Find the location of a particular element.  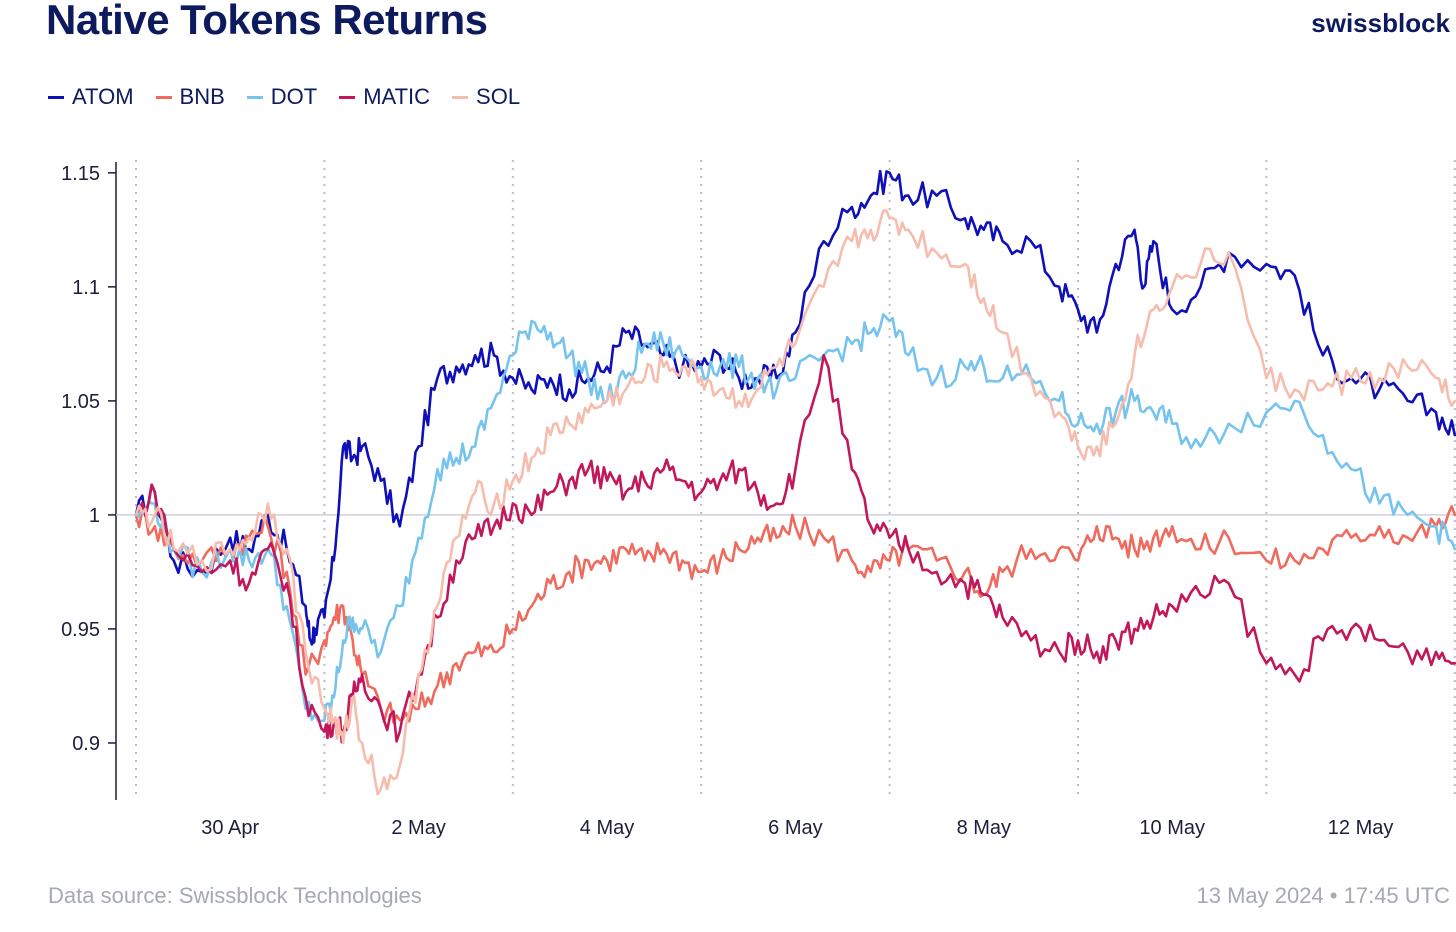

legend-label: MATIC is located at coordinates (397, 96).